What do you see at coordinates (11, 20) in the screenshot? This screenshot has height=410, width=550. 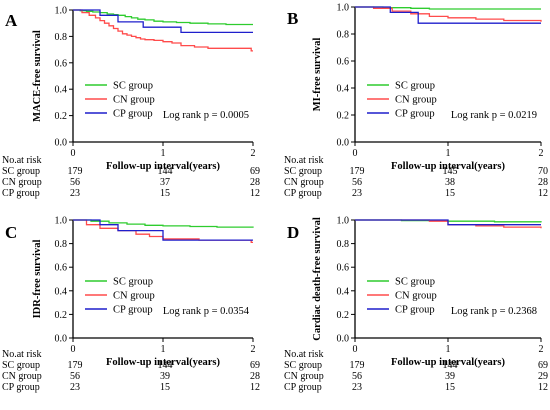 I see `panel-letter: A` at bounding box center [11, 20].